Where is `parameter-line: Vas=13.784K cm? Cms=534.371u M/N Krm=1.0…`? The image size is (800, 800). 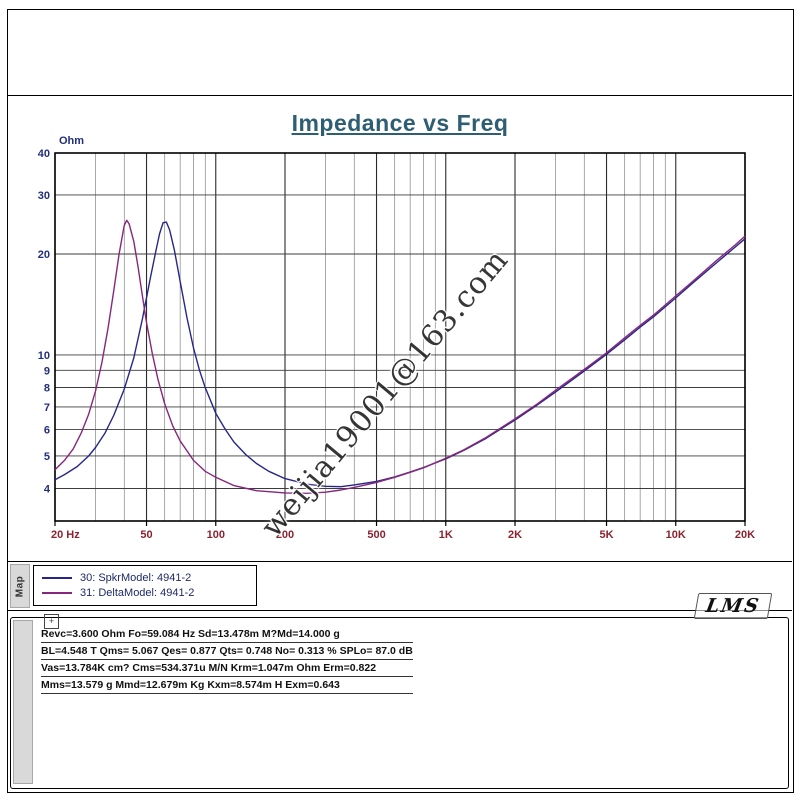 parameter-line: Vas=13.784K cm? Cms=534.371u M/N Krm=1.0… is located at coordinates (227, 669).